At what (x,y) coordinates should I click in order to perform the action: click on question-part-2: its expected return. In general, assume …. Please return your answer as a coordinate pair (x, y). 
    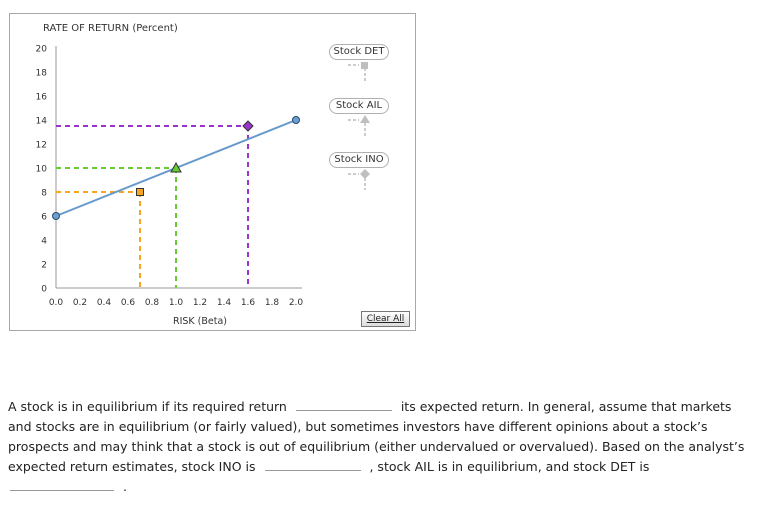
    Looking at the image, I should click on (376, 436).